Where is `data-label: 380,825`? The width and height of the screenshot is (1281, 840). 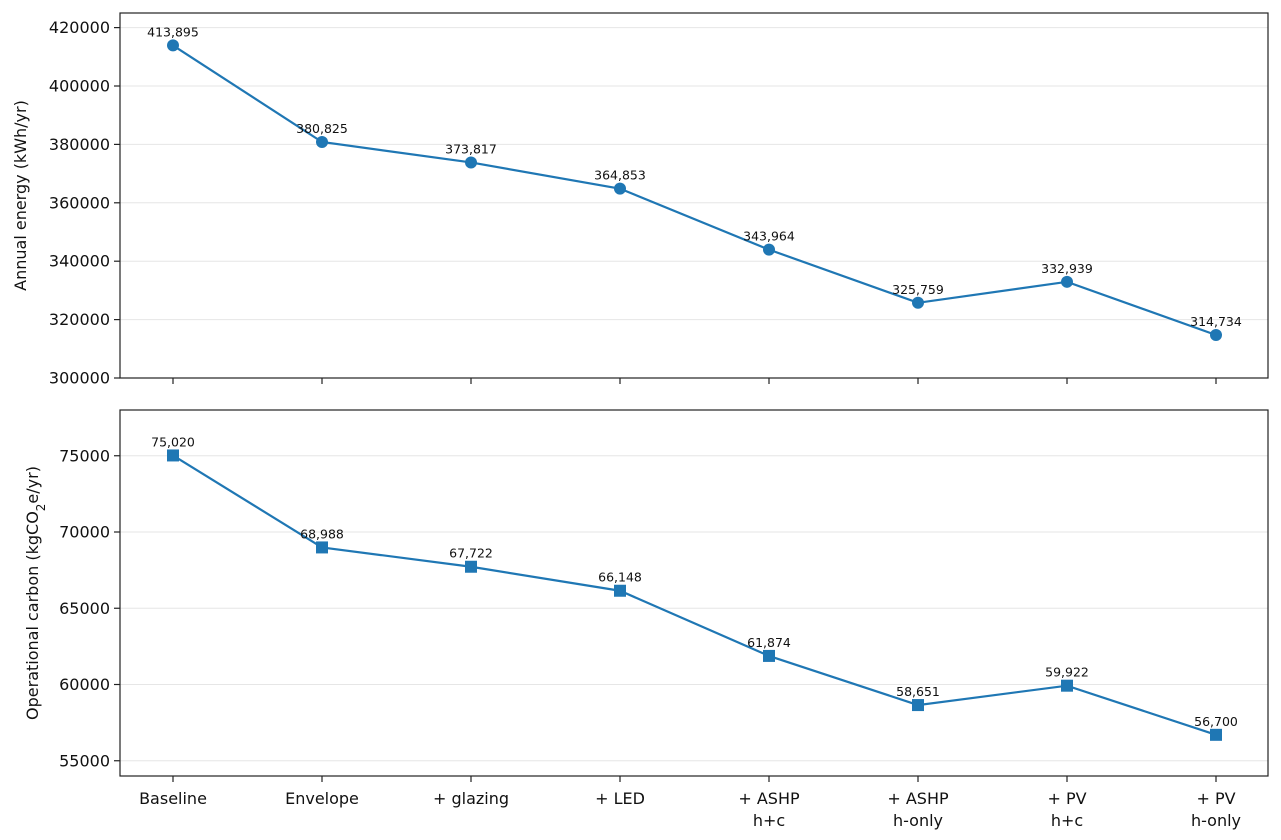
data-label: 380,825 is located at coordinates (322, 128).